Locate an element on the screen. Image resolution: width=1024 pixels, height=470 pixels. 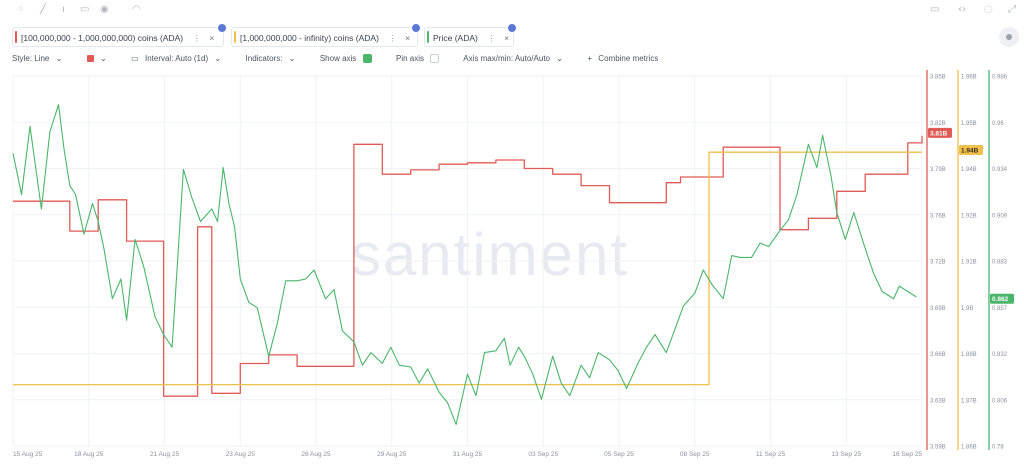
current-value-label: 1.94B is located at coordinates (970, 151).